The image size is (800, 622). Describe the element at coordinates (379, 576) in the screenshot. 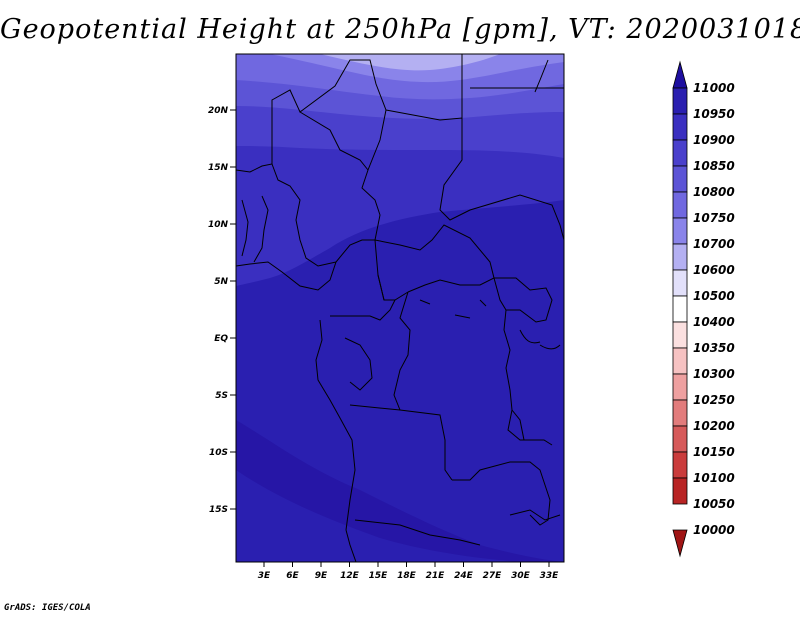

I see `lon-tick-label: 15E` at that location.